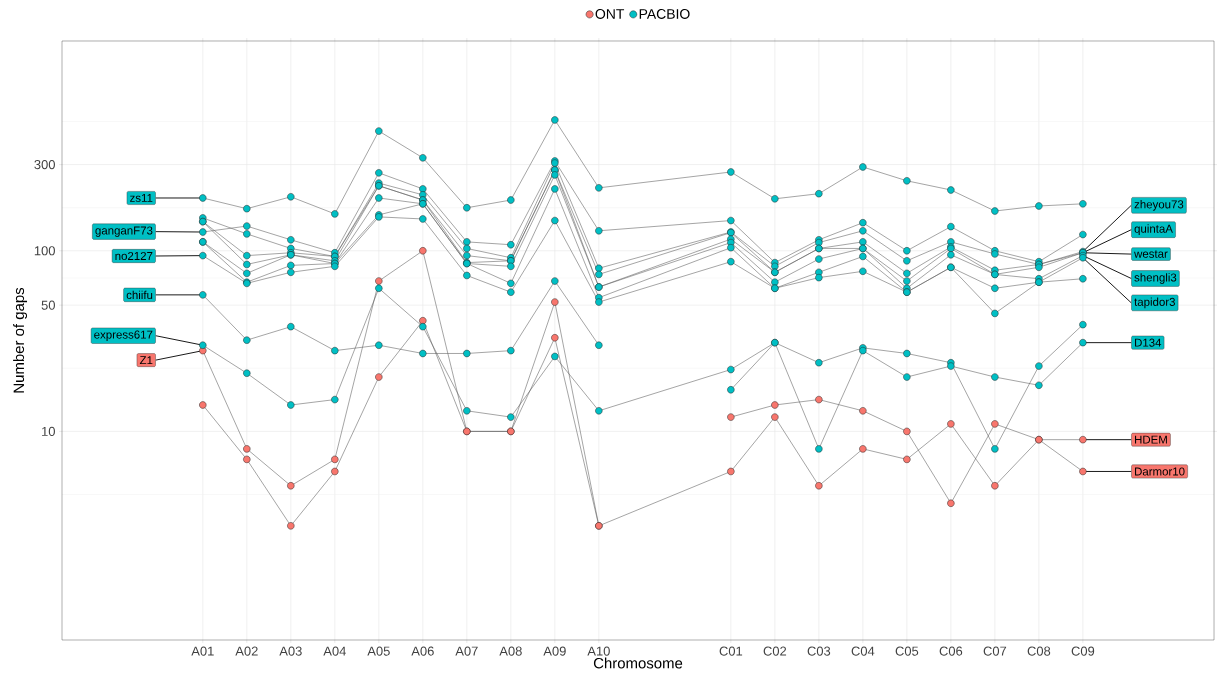  Describe the element at coordinates (48, 431) in the screenshot. I see `y-tick-label: 10` at that location.